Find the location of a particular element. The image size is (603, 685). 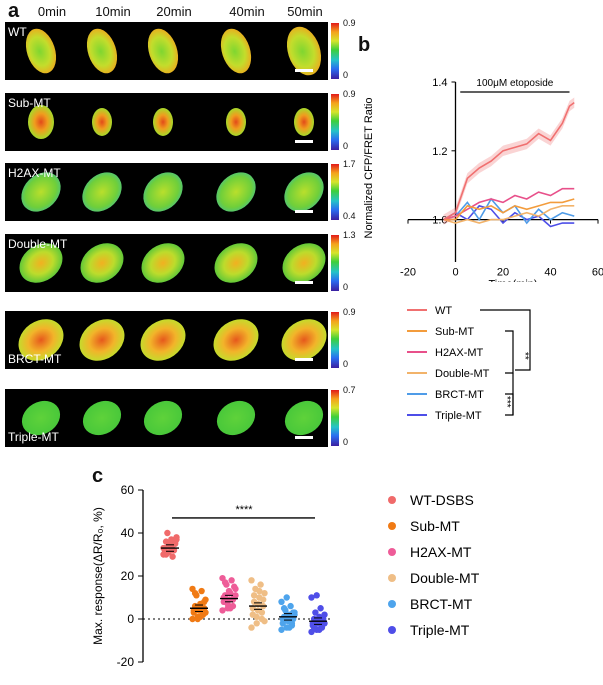

panel-b-letter: b is located at coordinates (364, 45).